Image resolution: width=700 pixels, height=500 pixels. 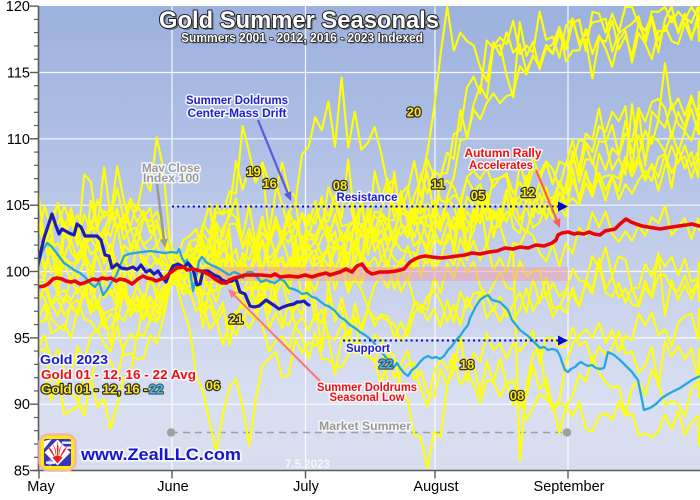 I want to click on svg-text: 105, so click(x=18, y=206).